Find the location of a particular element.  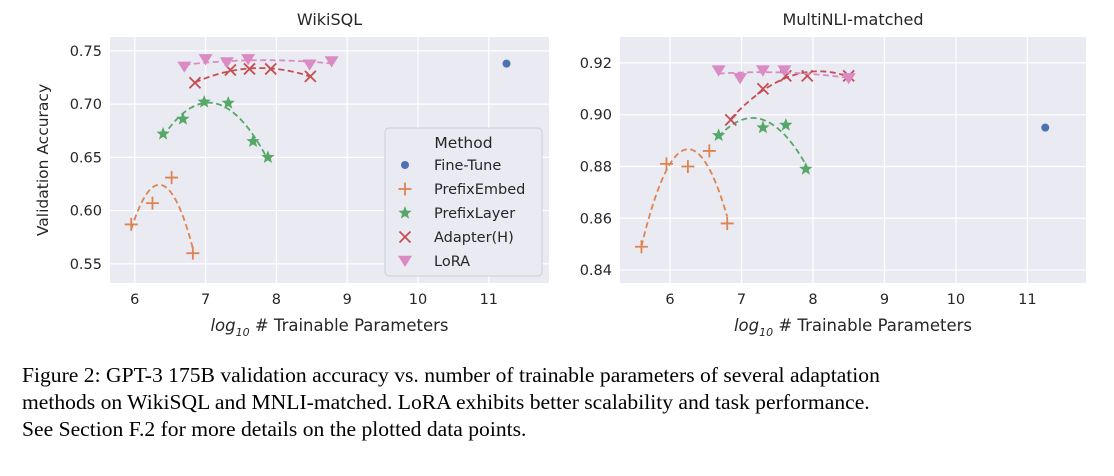

y-tick-label: 0.90 is located at coordinates (596, 116).